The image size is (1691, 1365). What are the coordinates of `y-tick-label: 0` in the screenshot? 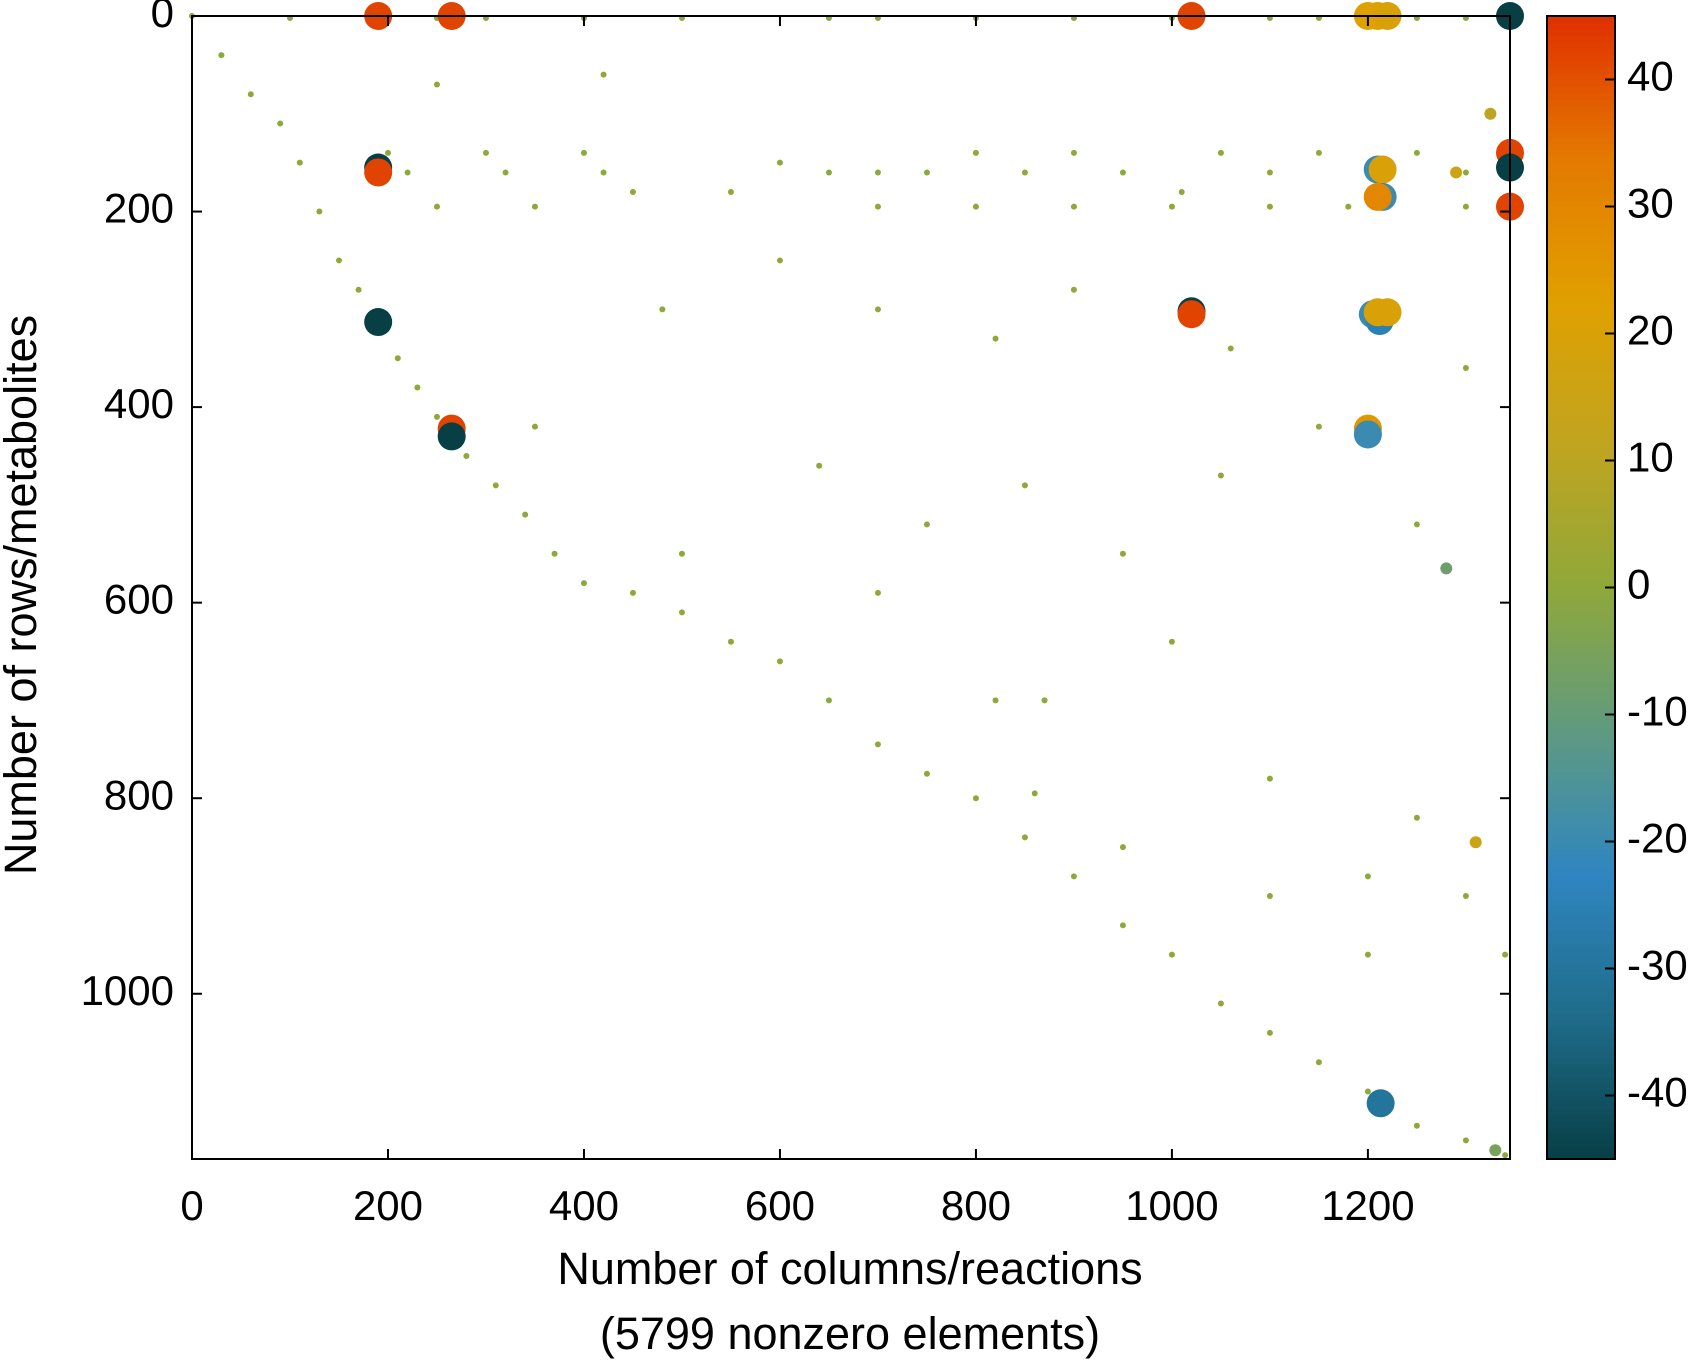 It's located at (162, 18).